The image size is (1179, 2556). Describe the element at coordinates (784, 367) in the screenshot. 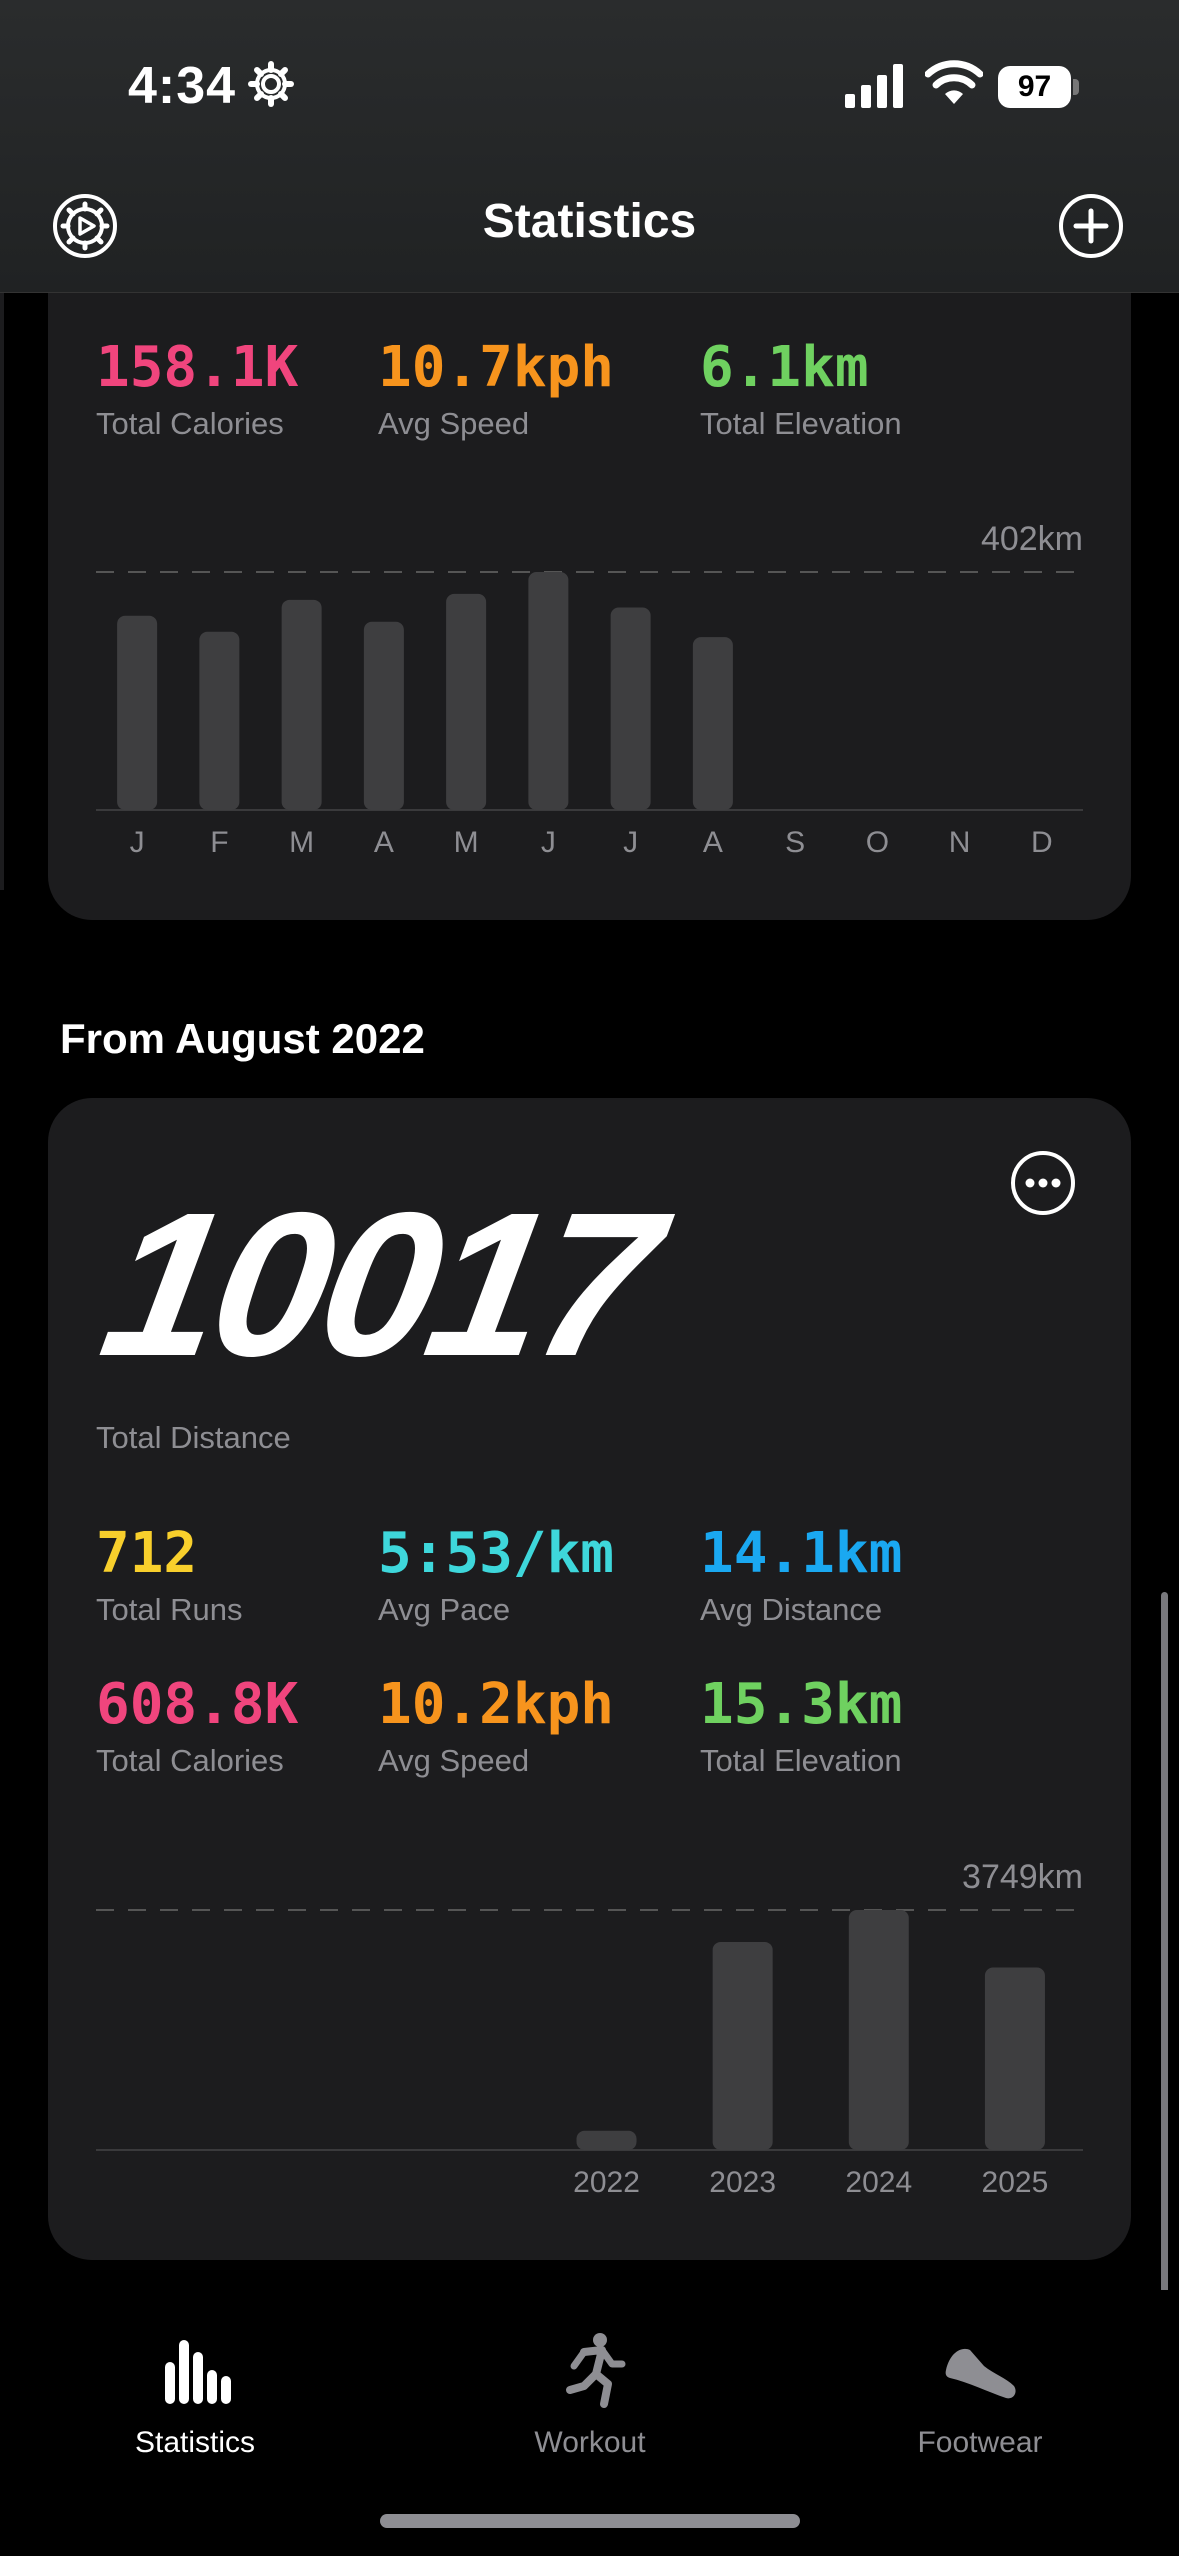

I see `stat-value: 6.1km` at that location.